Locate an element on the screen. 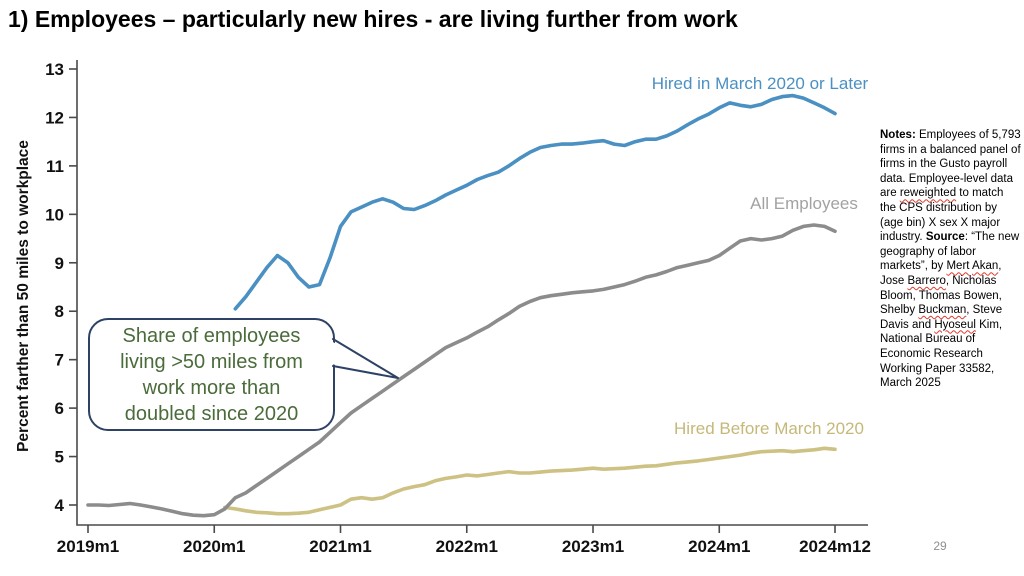 The image size is (1024, 576). y-axis-tick-label: 7 is located at coordinates (59, 360).